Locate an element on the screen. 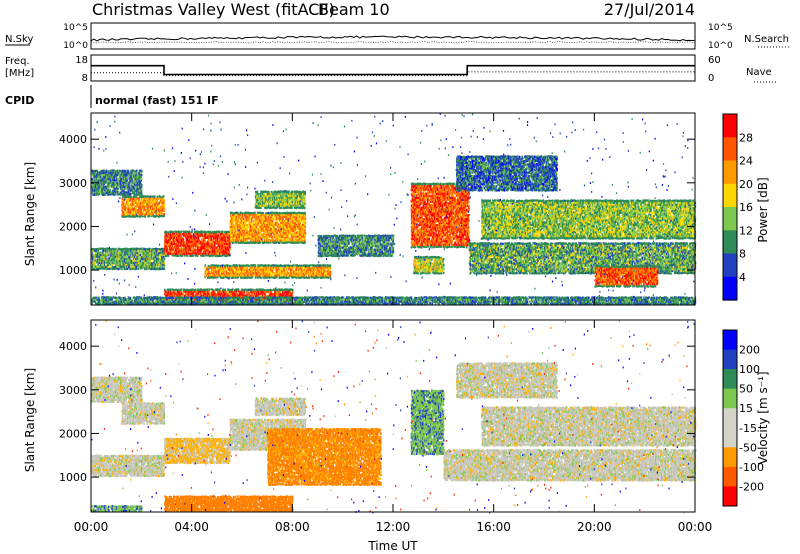 This screenshot has width=800, height=554. noise-panel-frame is located at coordinates (393, 36).